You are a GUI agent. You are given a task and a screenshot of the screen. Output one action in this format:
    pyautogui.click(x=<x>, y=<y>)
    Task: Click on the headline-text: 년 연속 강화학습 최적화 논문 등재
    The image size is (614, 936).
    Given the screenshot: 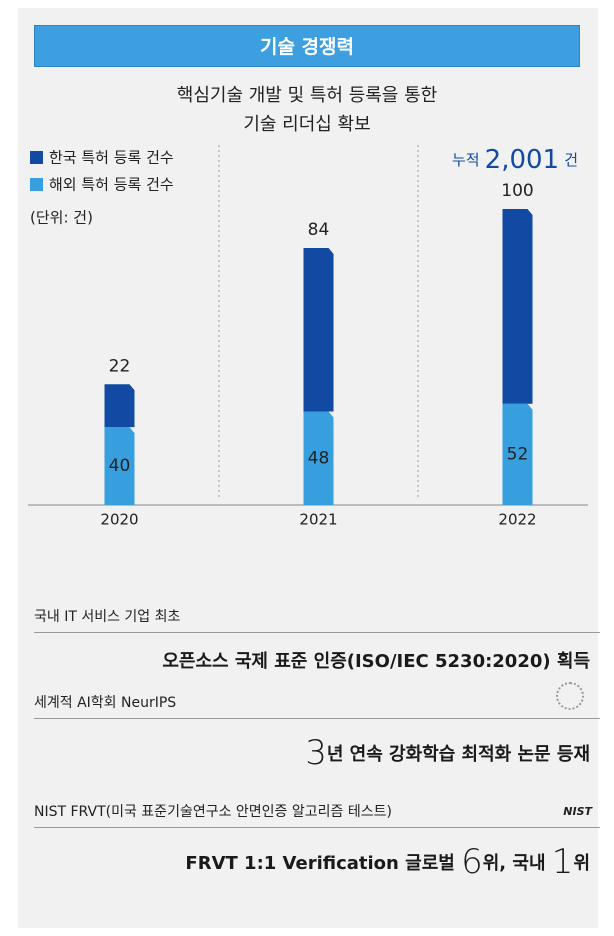 What is the action you would take?
    pyautogui.click(x=458, y=754)
    